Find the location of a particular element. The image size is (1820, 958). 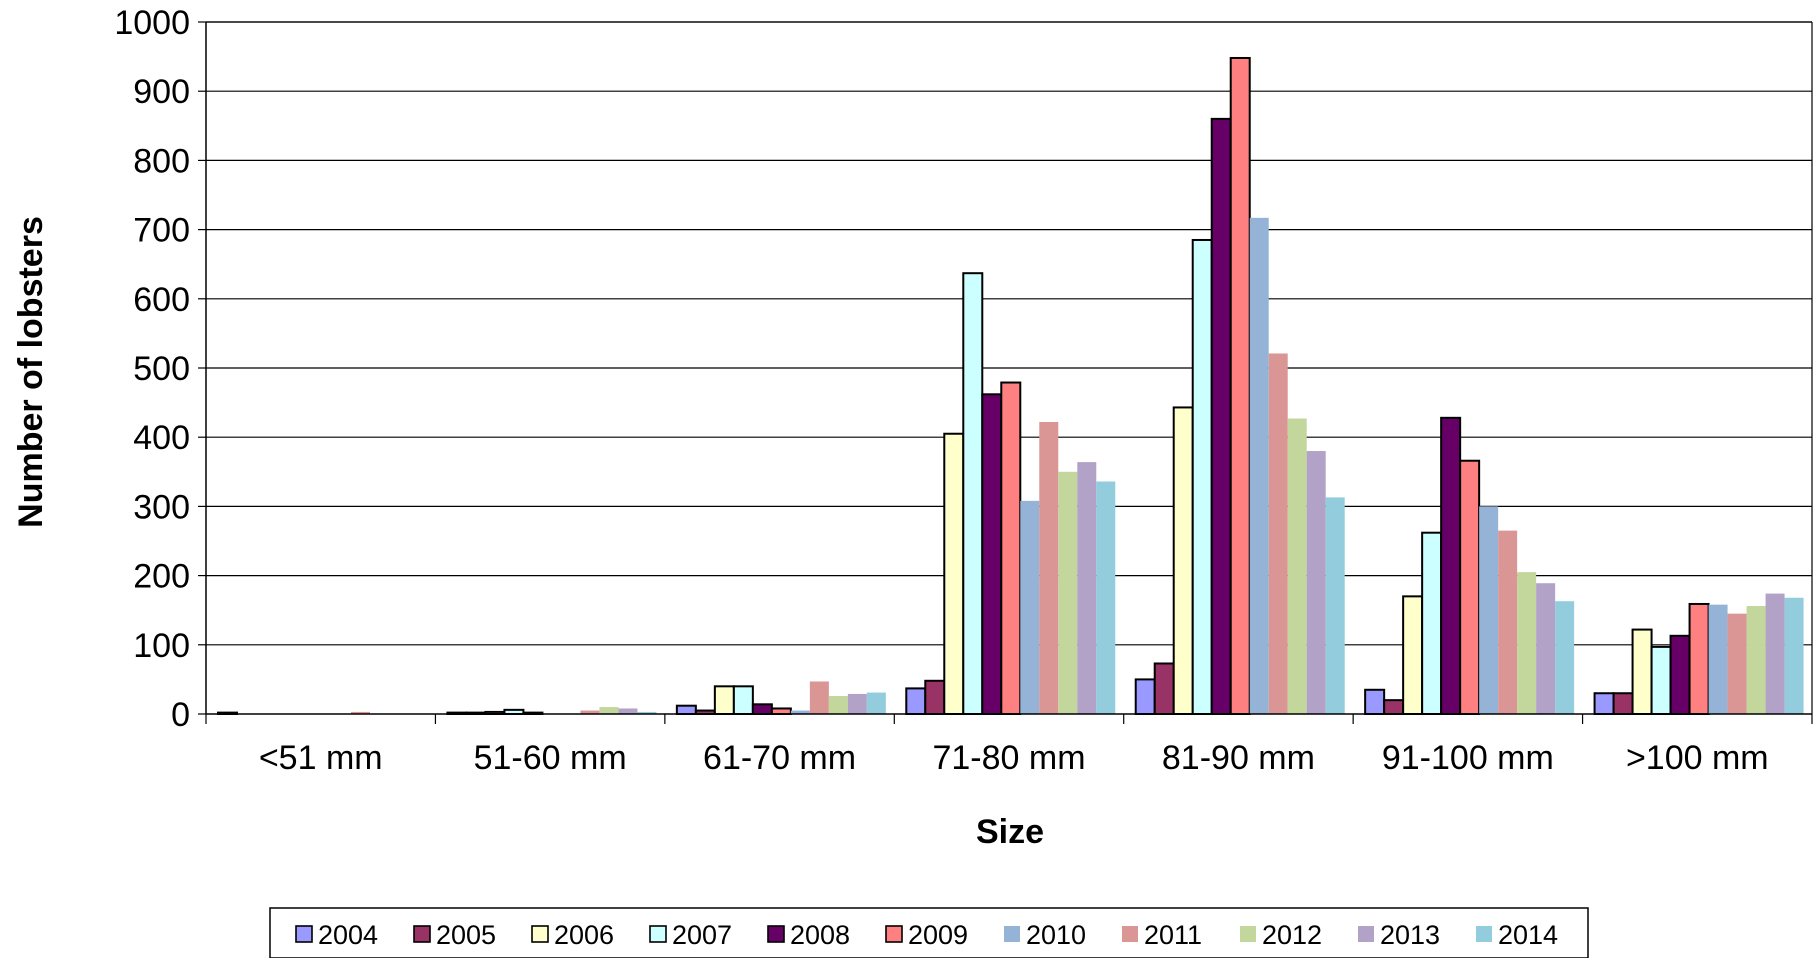

legend-swatch-2006 is located at coordinates (540, 934).